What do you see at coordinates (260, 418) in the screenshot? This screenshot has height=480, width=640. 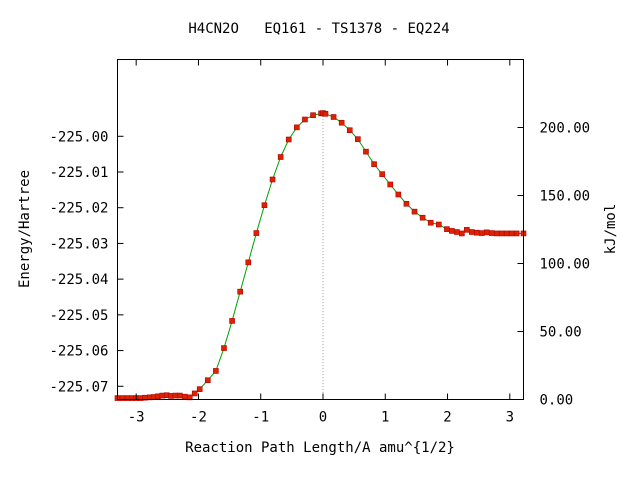 I see `x-tick-label: -1` at bounding box center [260, 418].